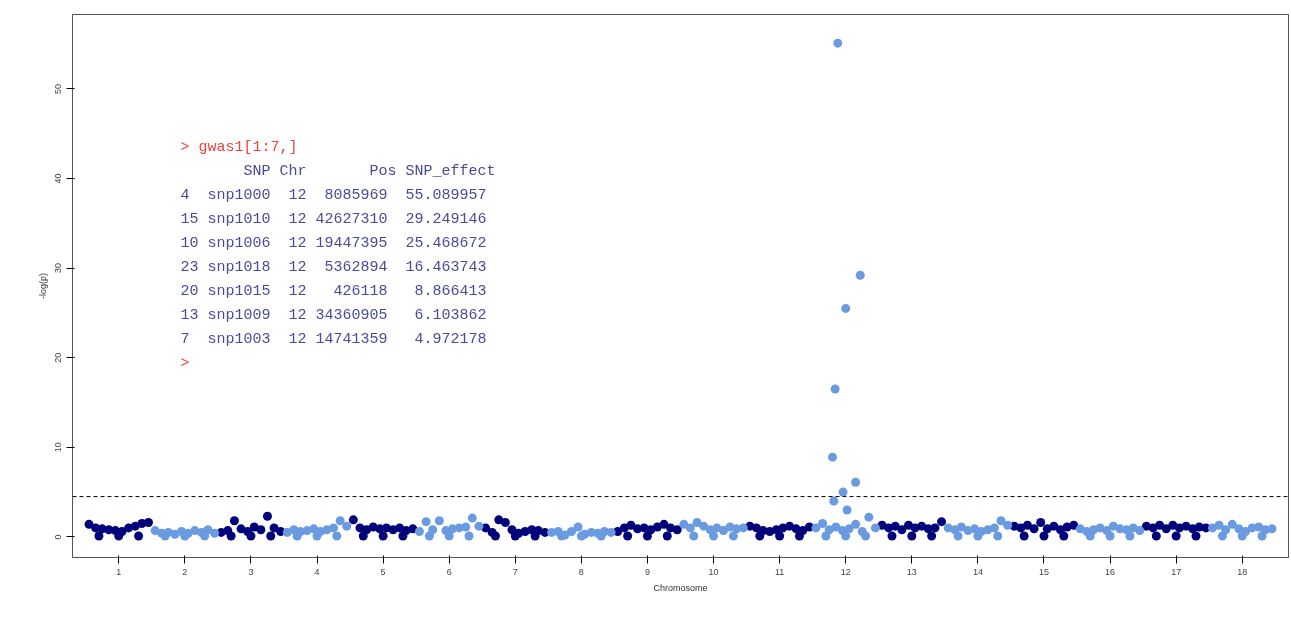  Describe the element at coordinates (58, 178) in the screenshot. I see `y-tick-label: 40` at that location.